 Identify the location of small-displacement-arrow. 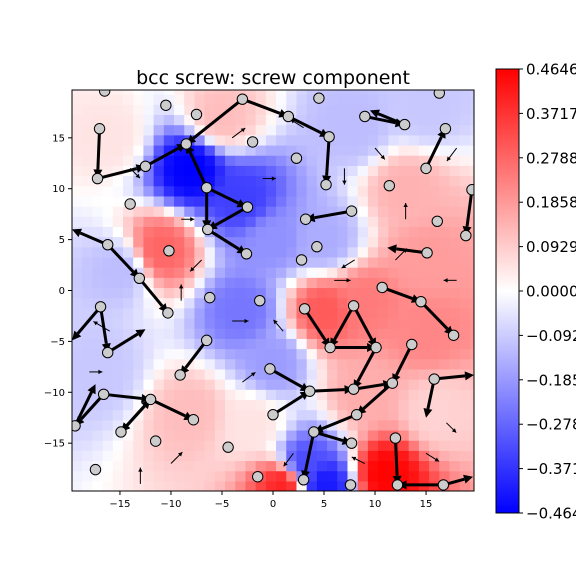
(238, 133).